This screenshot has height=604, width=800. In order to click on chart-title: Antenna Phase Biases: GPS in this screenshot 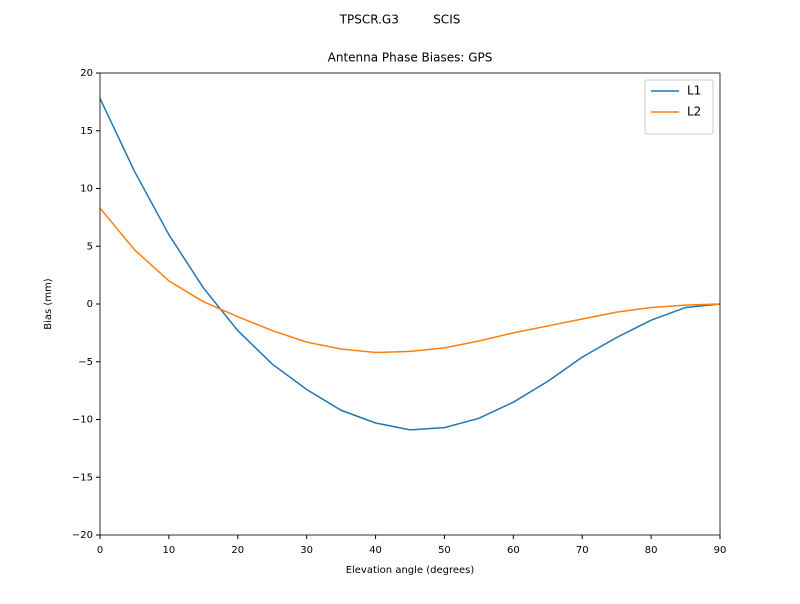, I will do `click(410, 58)`.